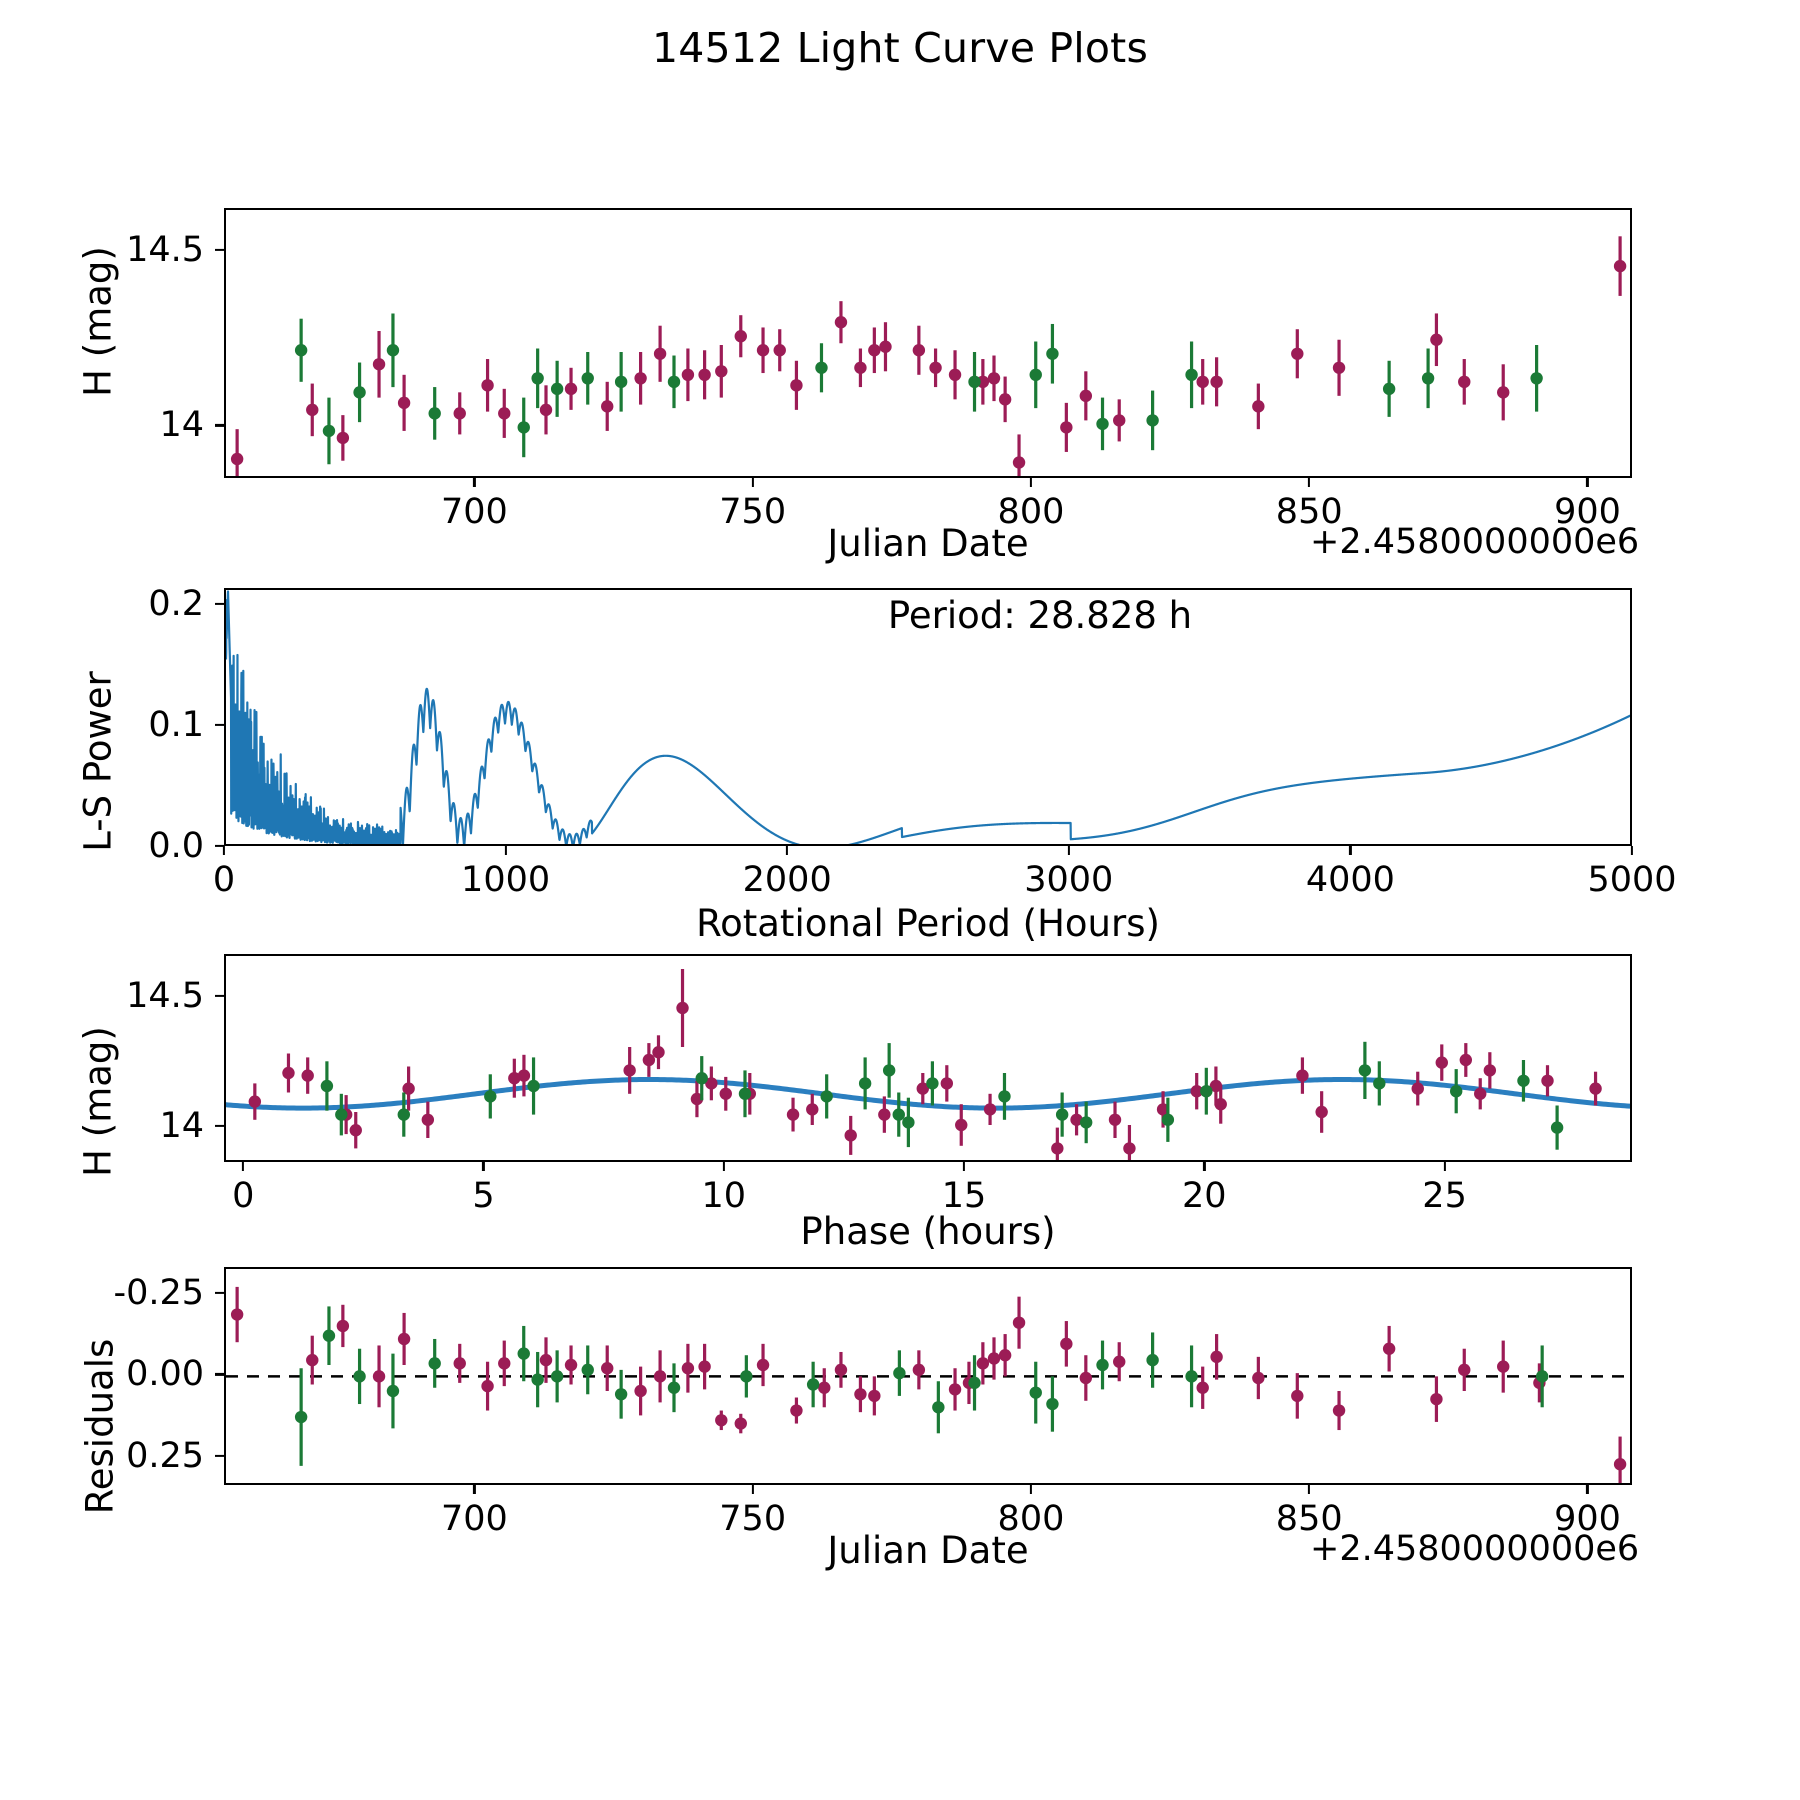 This screenshot has height=1800, width=1800. I want to click on periodogram-curve, so click(928, 717).